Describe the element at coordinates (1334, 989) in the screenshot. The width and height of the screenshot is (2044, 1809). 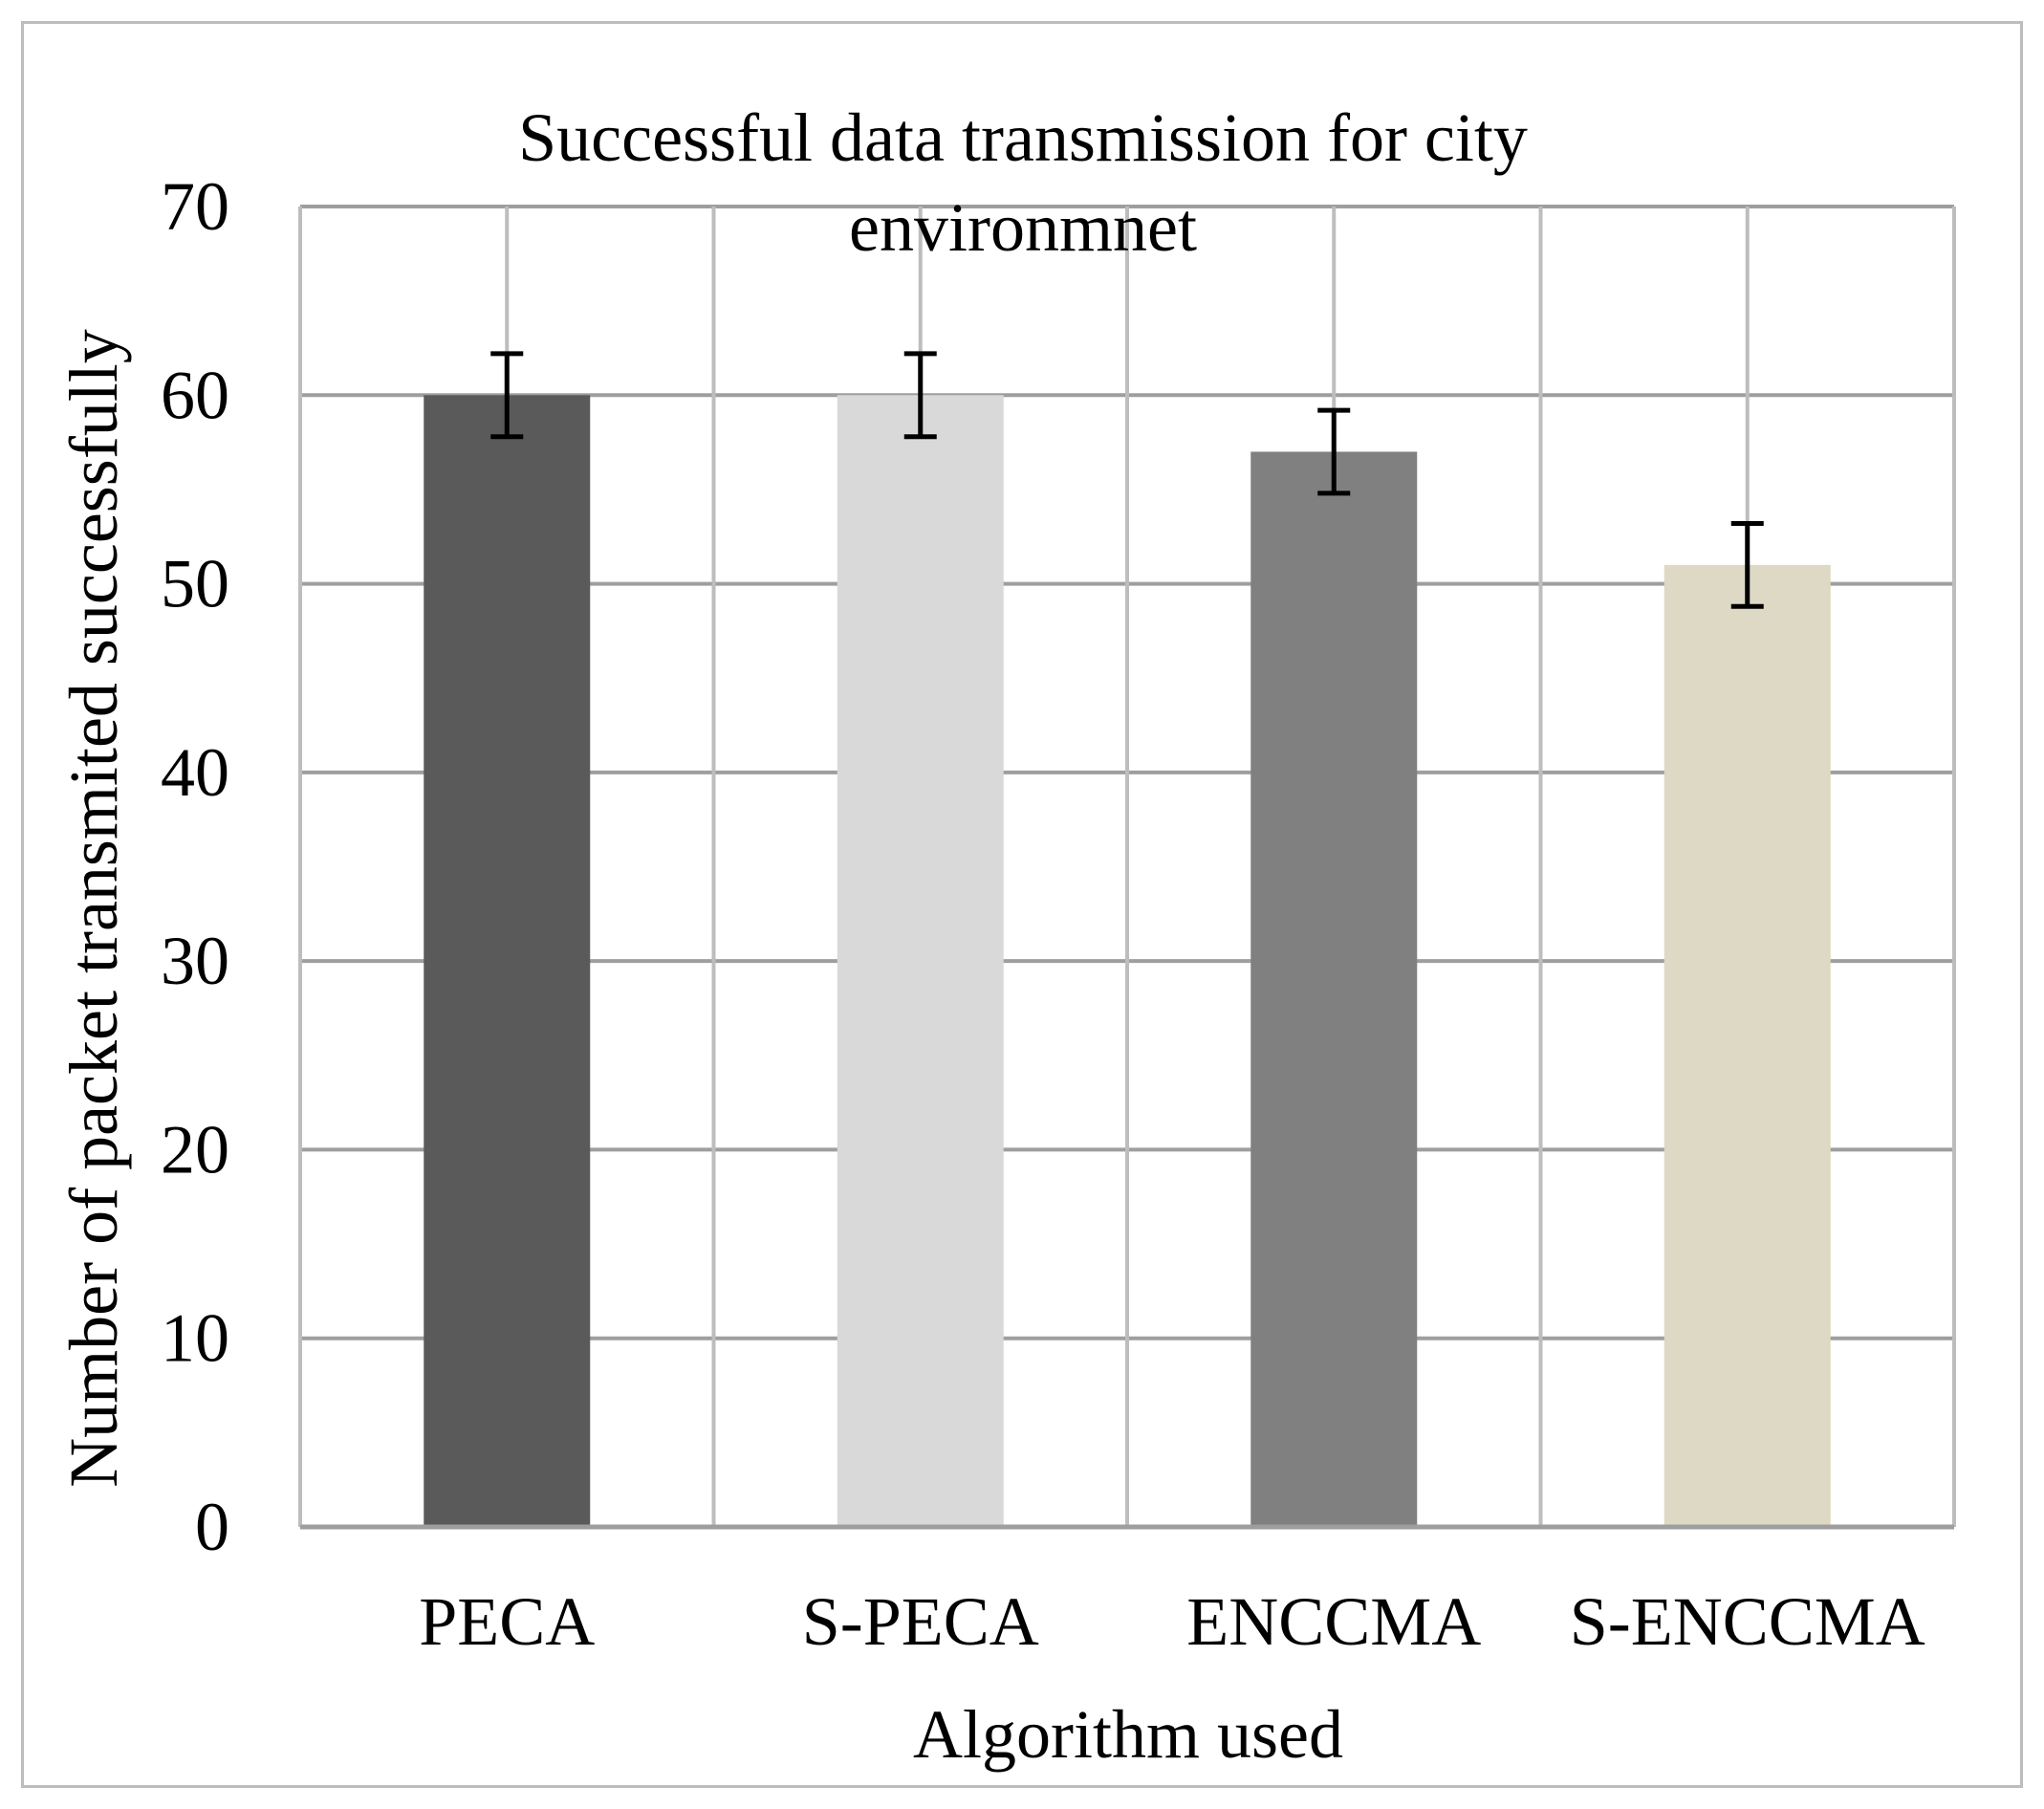
I see `bar-enccma` at that location.